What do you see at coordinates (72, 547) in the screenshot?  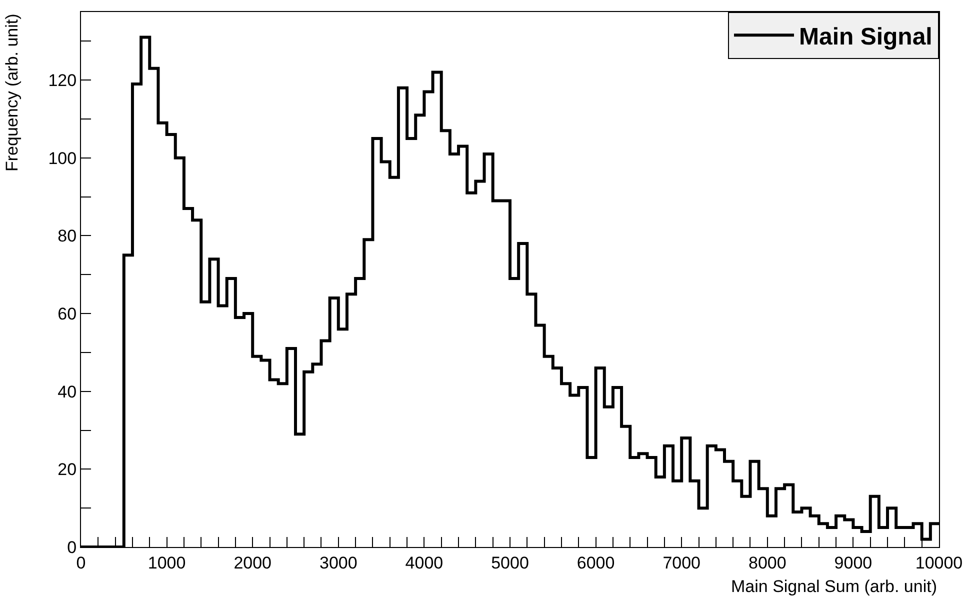 I see `y-tick-label: 0` at bounding box center [72, 547].